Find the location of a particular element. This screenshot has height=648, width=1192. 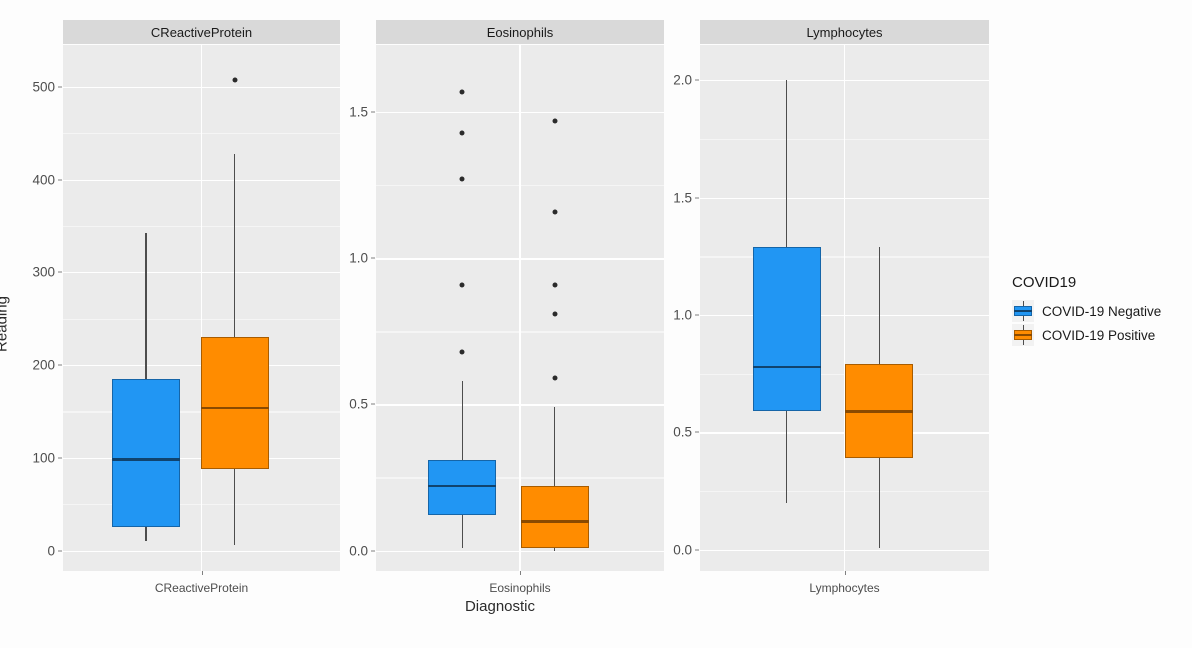

facet-strip-label: Eosinophils is located at coordinates (520, 32).